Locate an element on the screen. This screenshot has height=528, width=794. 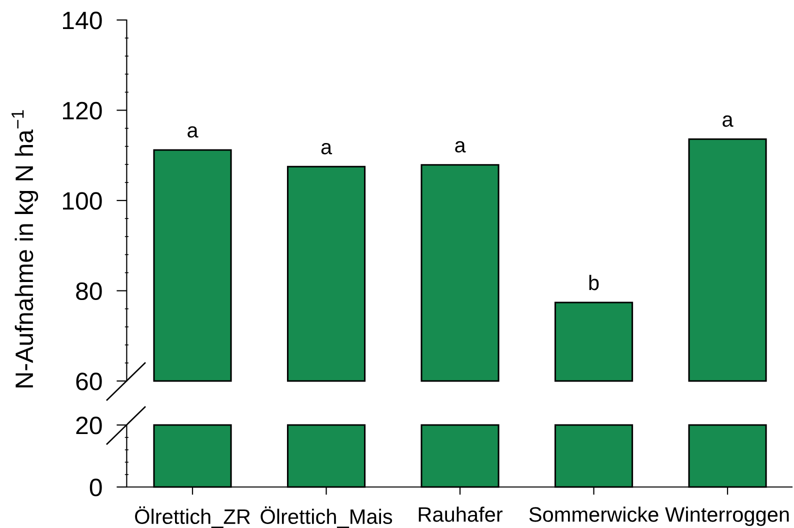
y-tick-label: 20 is located at coordinates (89, 425).